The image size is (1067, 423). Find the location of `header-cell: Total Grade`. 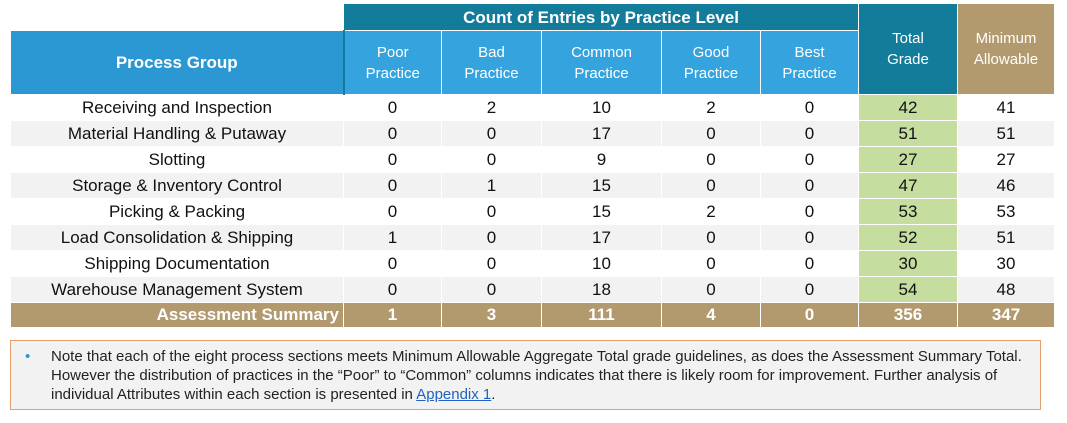

header-cell: Total Grade is located at coordinates (908, 49).